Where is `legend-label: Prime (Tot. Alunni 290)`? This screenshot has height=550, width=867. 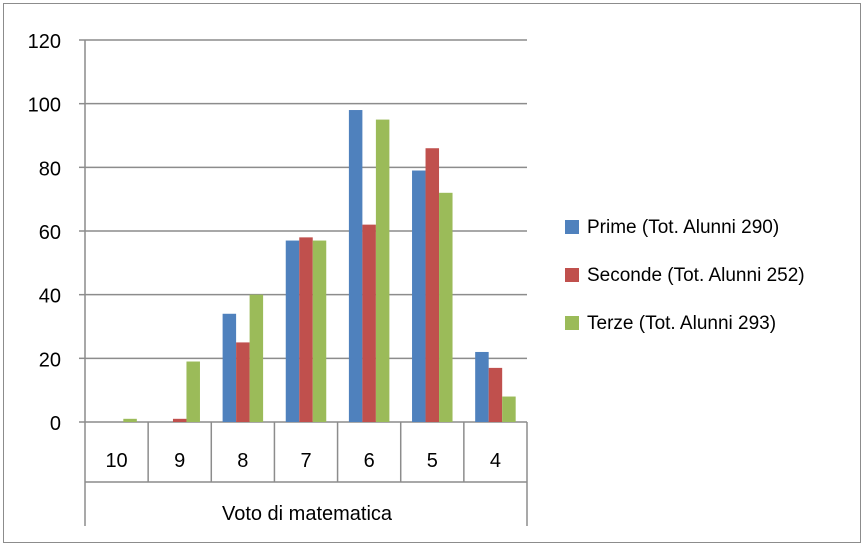
legend-label: Prime (Tot. Alunni 290) is located at coordinates (683, 227).